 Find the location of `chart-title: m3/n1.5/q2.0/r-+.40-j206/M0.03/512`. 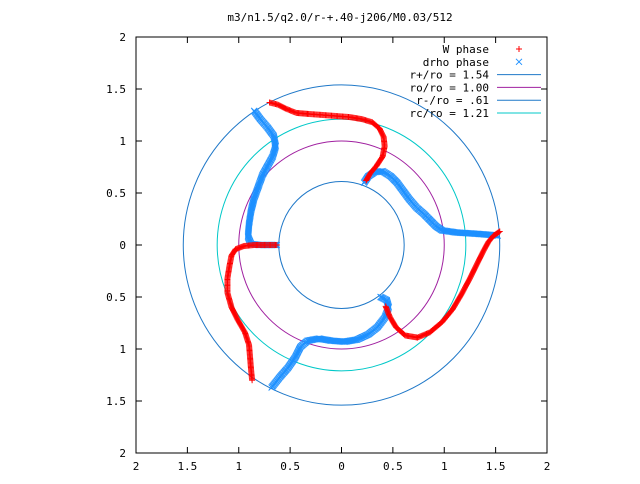

chart-title: m3/n1.5/q2.0/r-+.40-j206/M0.03/512 is located at coordinates (339, 17).